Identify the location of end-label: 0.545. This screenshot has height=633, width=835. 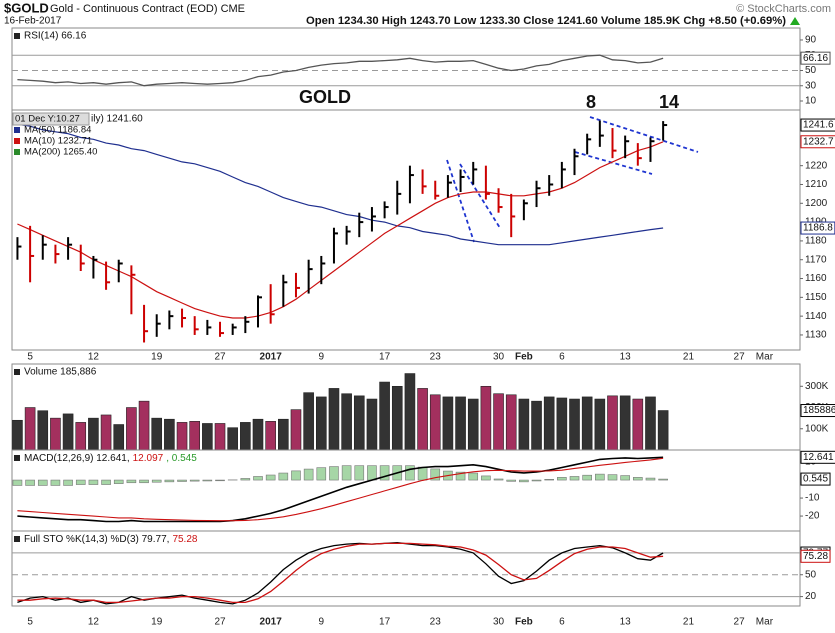
(815, 479).